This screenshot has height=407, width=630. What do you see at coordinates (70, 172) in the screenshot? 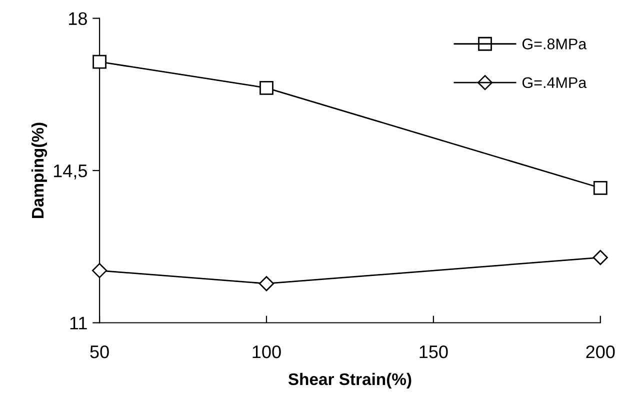
I see `y-tick-label: 14,5` at bounding box center [70, 172].